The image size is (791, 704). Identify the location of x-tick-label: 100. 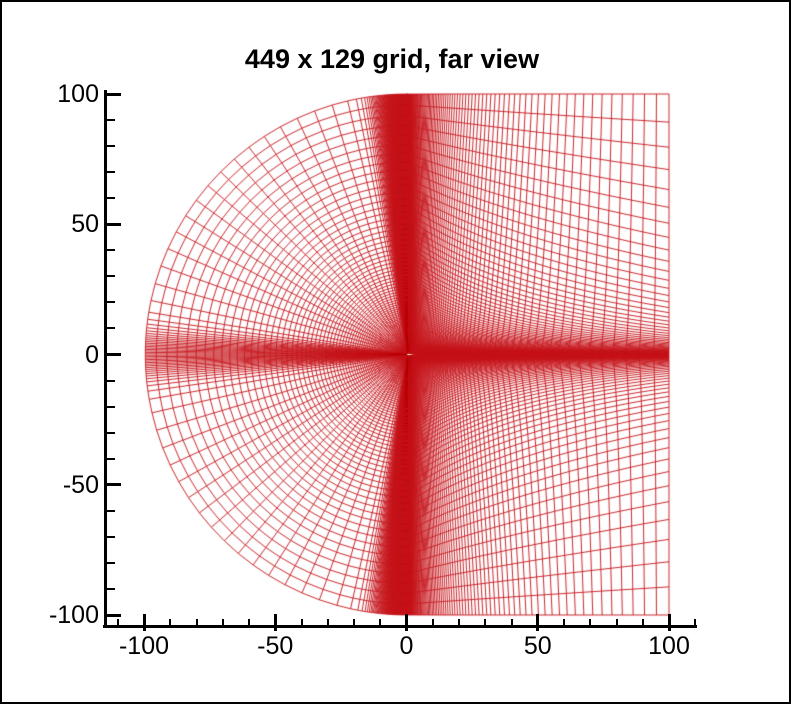
(669, 646).